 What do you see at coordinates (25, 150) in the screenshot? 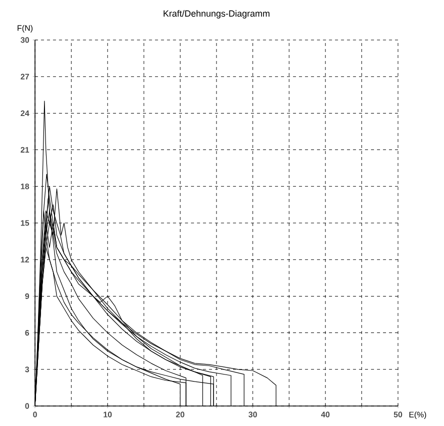
I see `y-tick-label: 21` at bounding box center [25, 150].